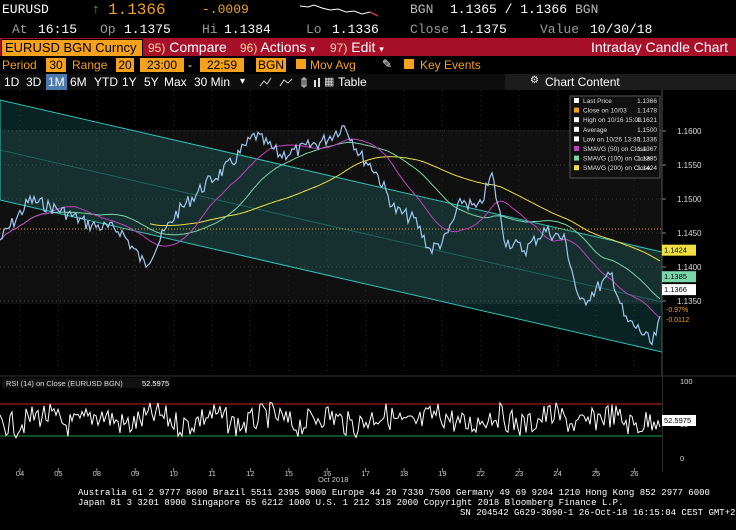 Image resolution: width=736 pixels, height=530 pixels. What do you see at coordinates (675, 289) in the screenshot?
I see `price-tag-text: 1.1366` at bounding box center [675, 289].